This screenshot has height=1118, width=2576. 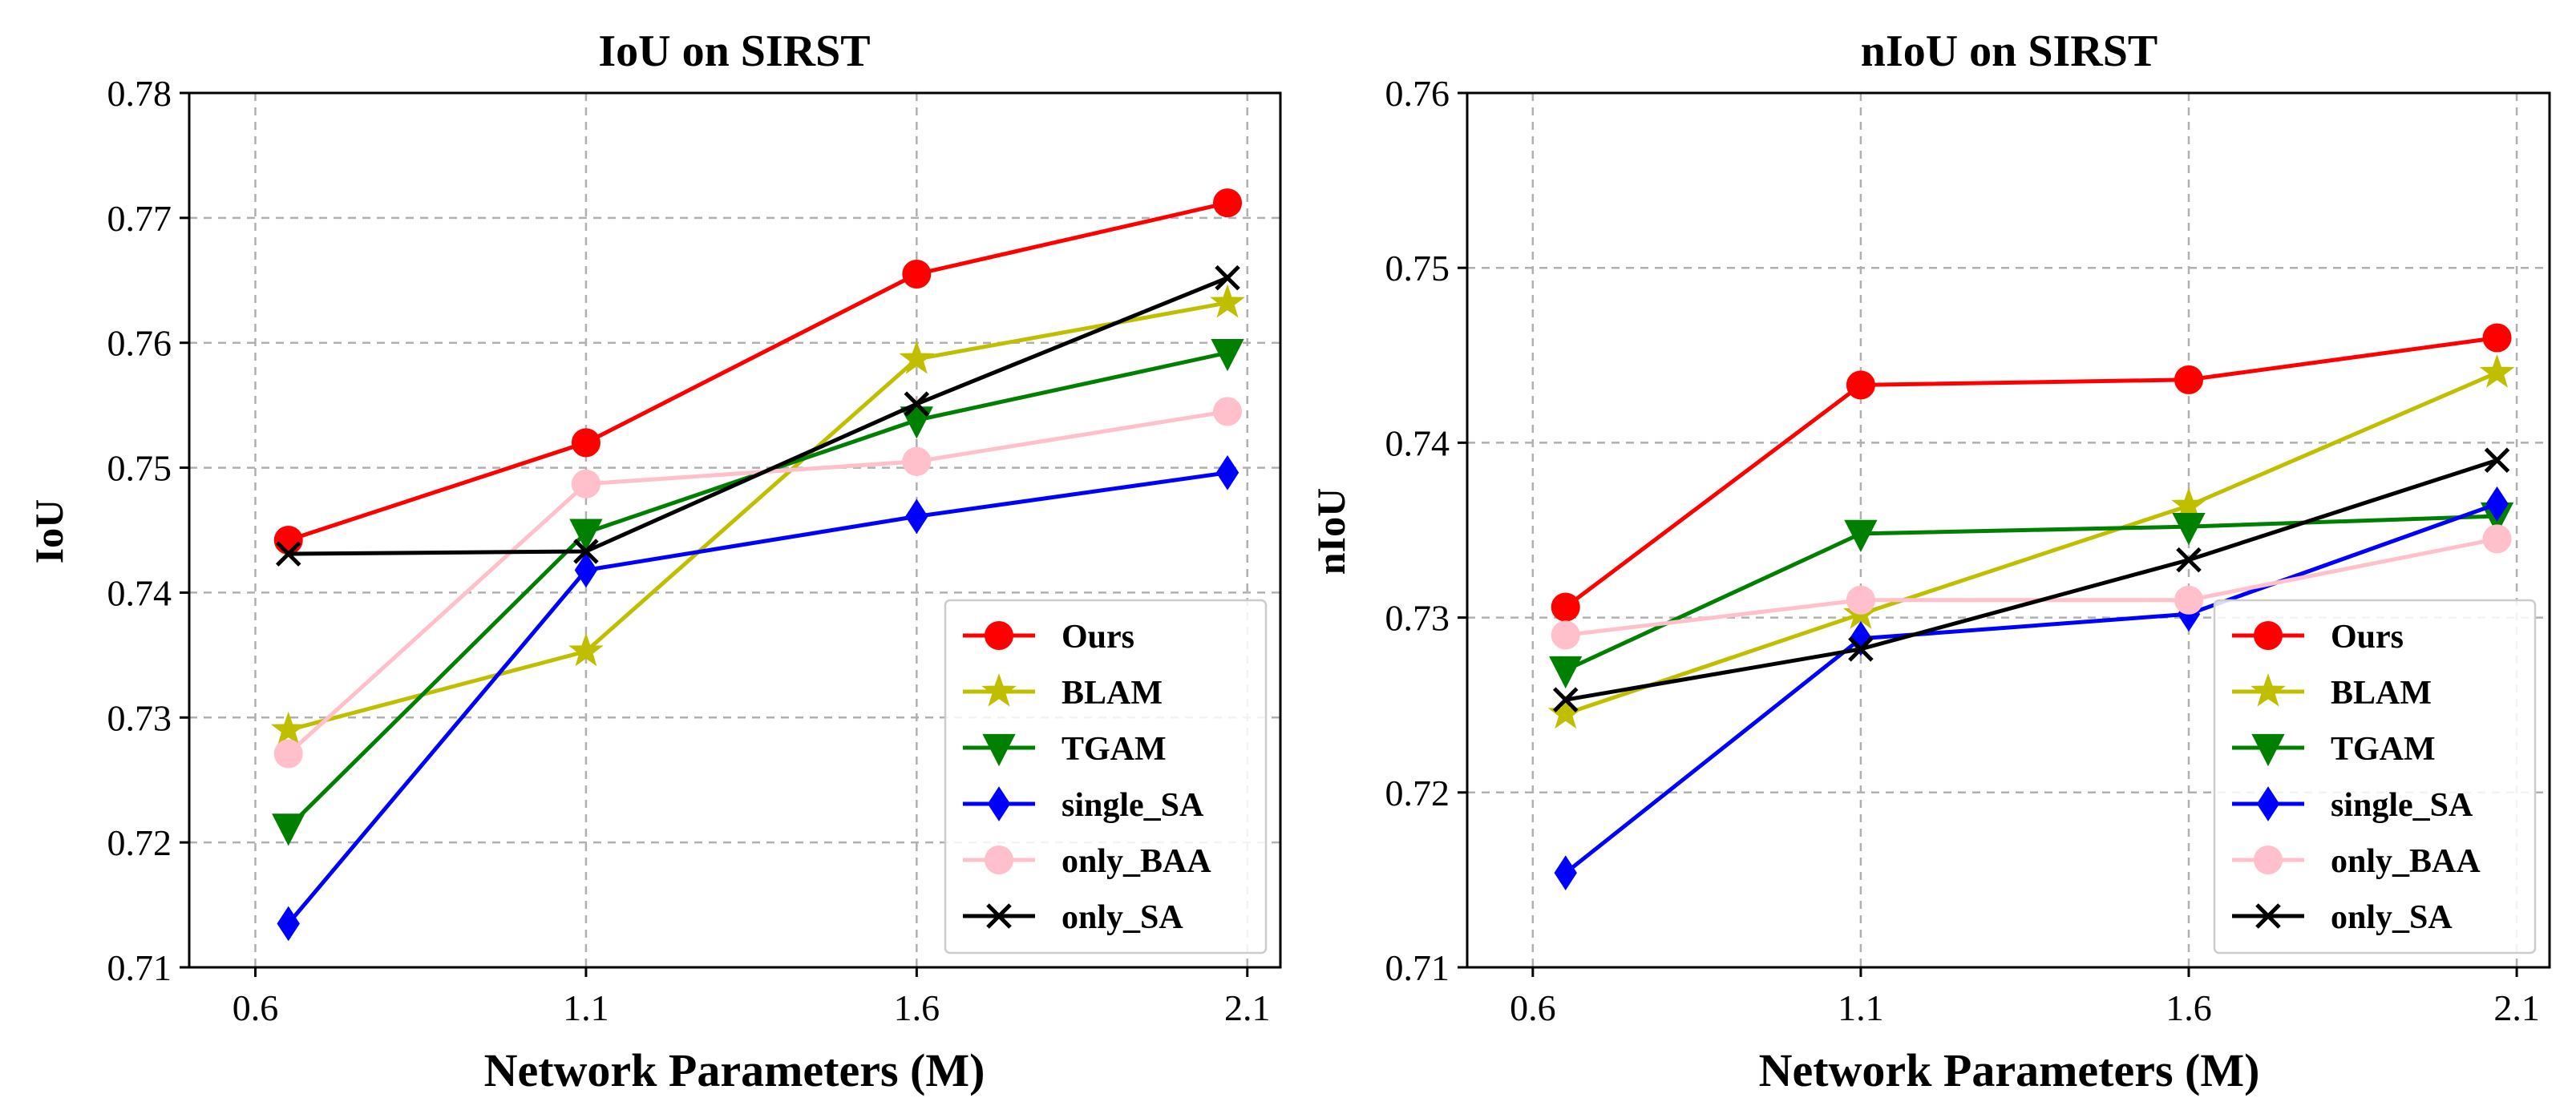 I want to click on legend-entry: BLAM, so click(x=2332, y=692).